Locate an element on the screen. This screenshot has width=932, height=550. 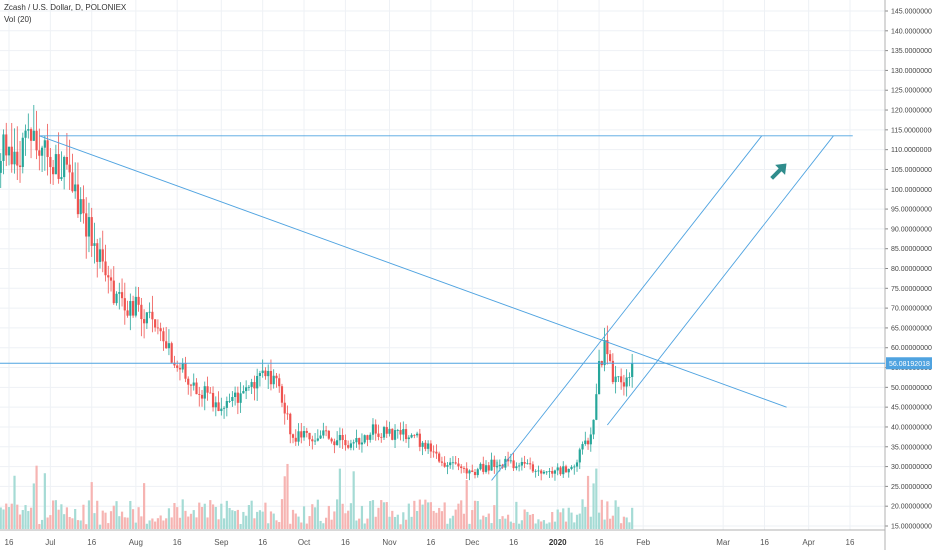
x-tick-label: Oct is located at coordinates (304, 542).